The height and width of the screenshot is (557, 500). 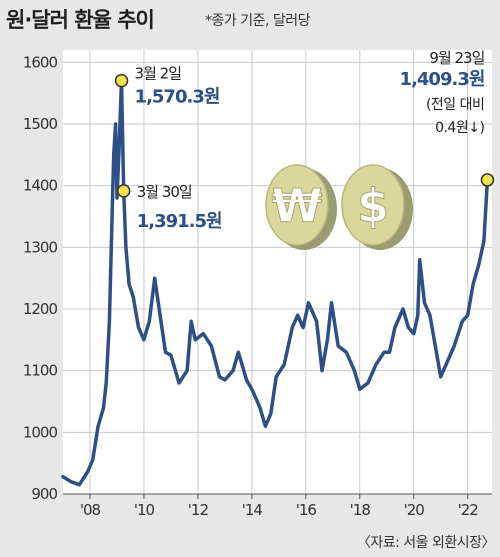 What do you see at coordinates (258, 21) in the screenshot?
I see `chart-subtitle: *종가 기준, 달러당` at bounding box center [258, 21].